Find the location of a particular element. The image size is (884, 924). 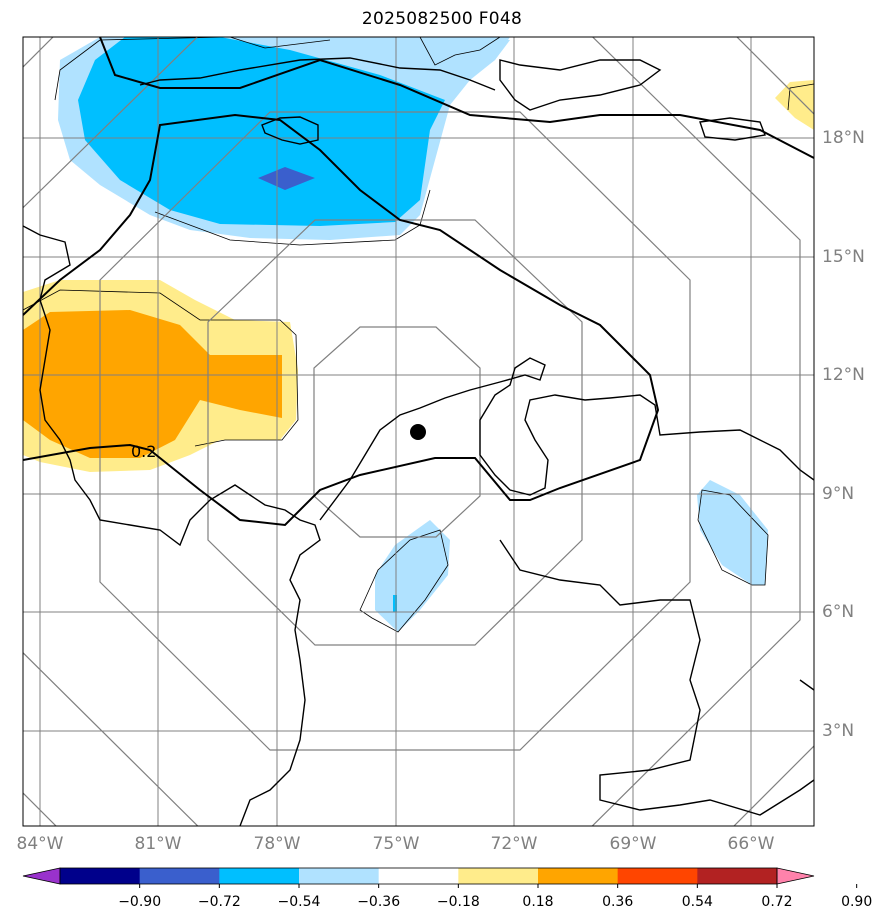

lon-label-69w: 69°W is located at coordinates (633, 844).